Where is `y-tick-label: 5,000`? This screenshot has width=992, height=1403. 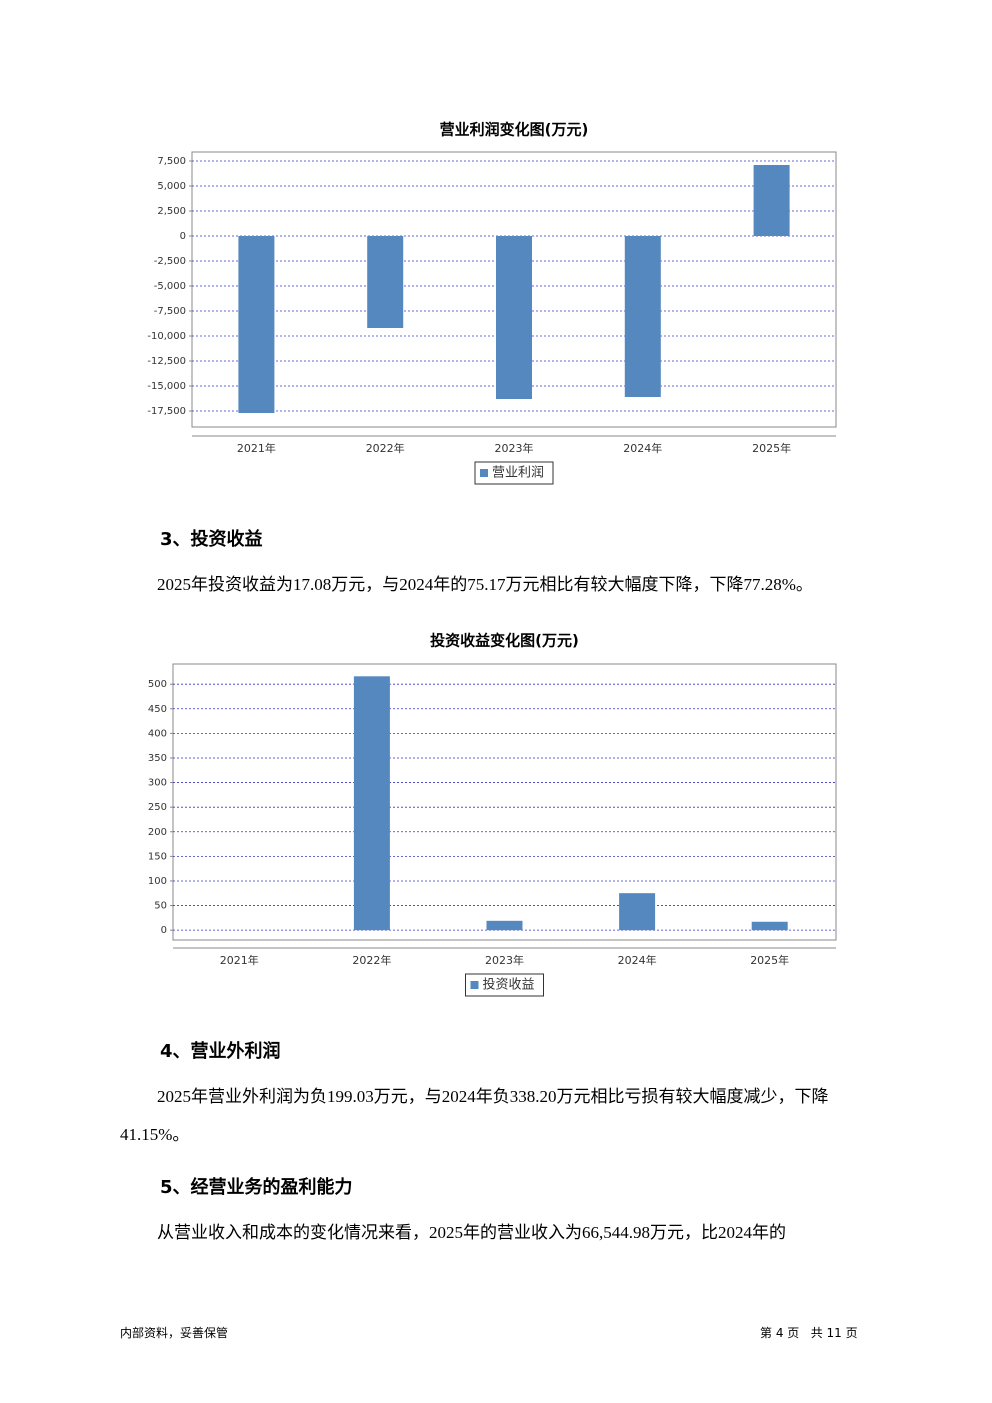 y-tick-label: 5,000 is located at coordinates (171, 186).